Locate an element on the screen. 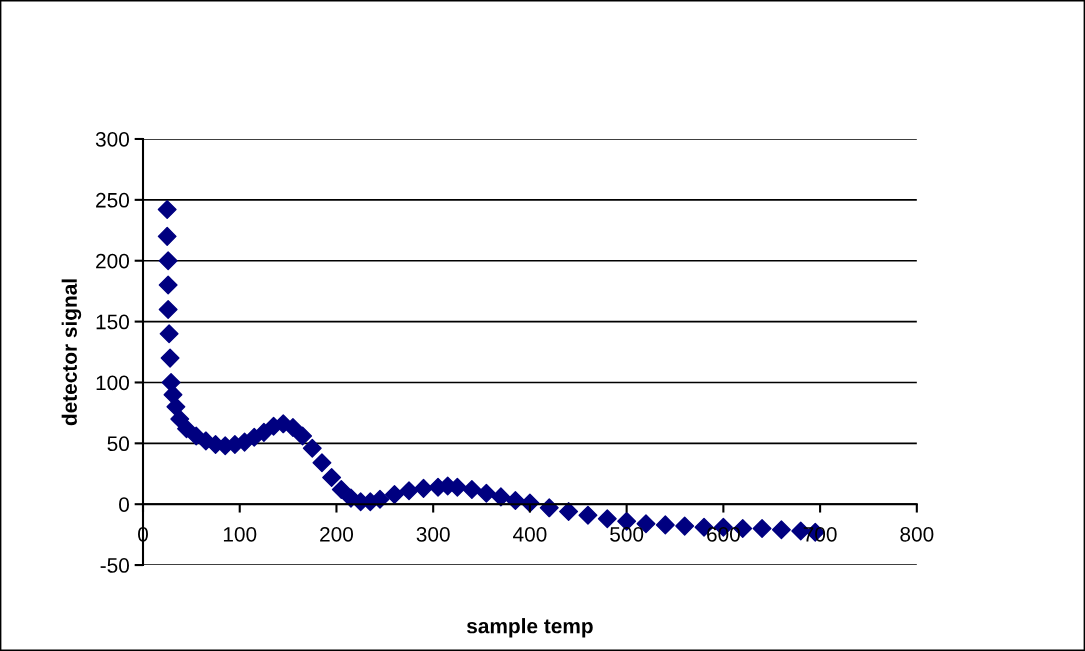 Image resolution: width=1085 pixels, height=651 pixels. y-tick-label: 0 is located at coordinates (124, 504).